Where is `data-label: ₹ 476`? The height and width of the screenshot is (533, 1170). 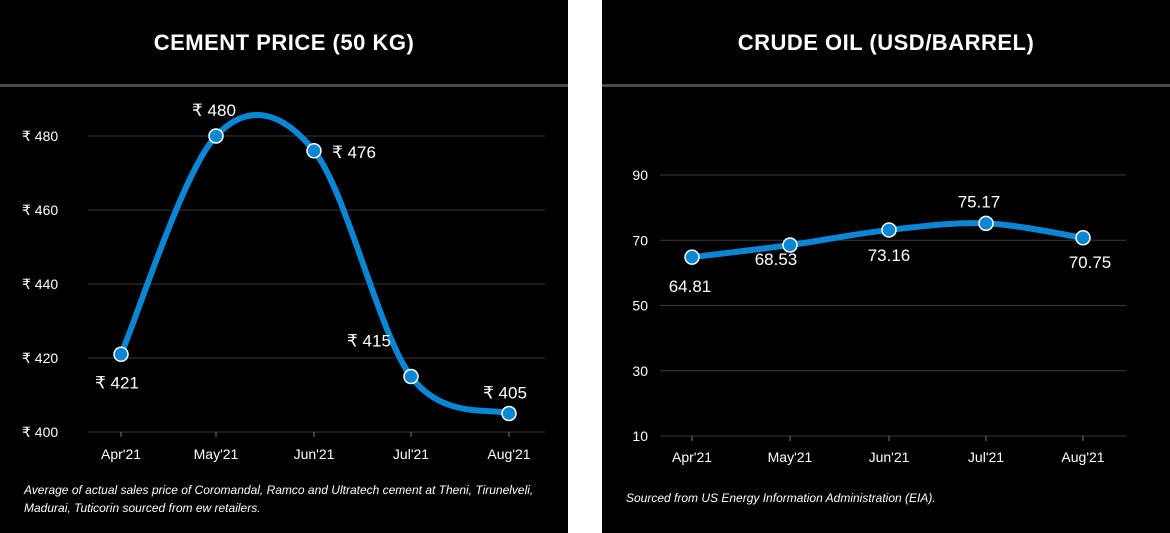
data-label: ₹ 476 is located at coordinates (354, 152).